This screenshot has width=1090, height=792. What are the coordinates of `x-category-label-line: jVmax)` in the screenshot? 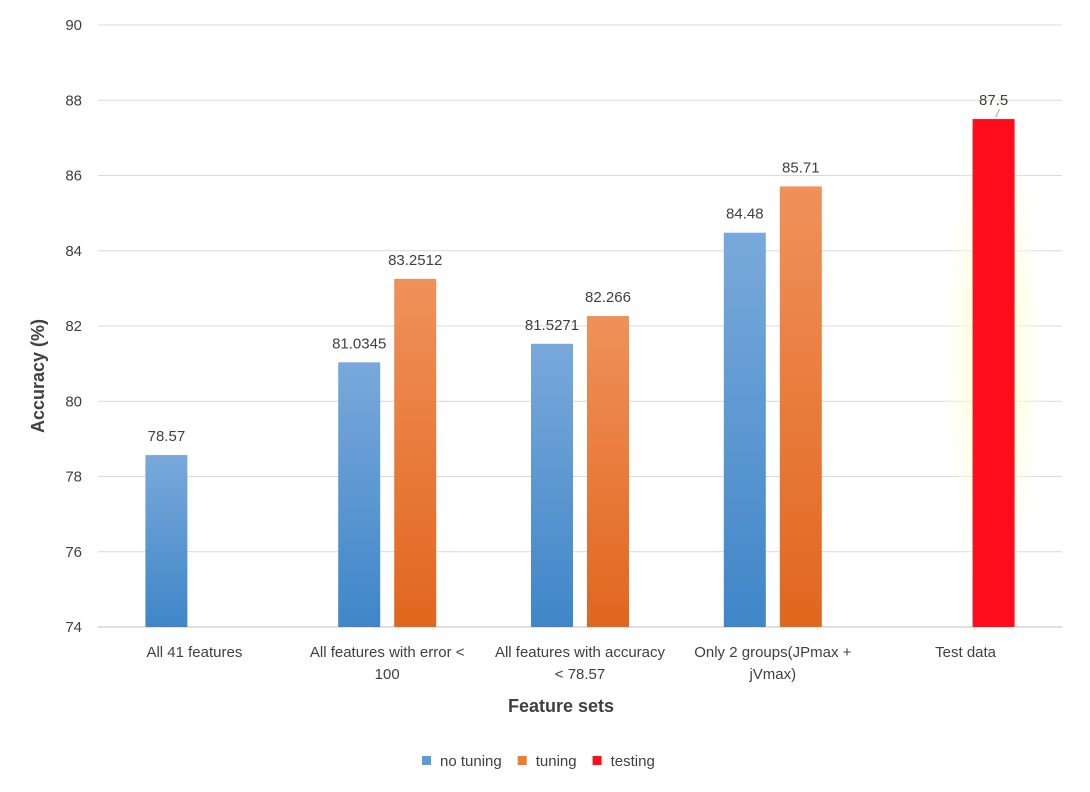 It's located at (772, 674).